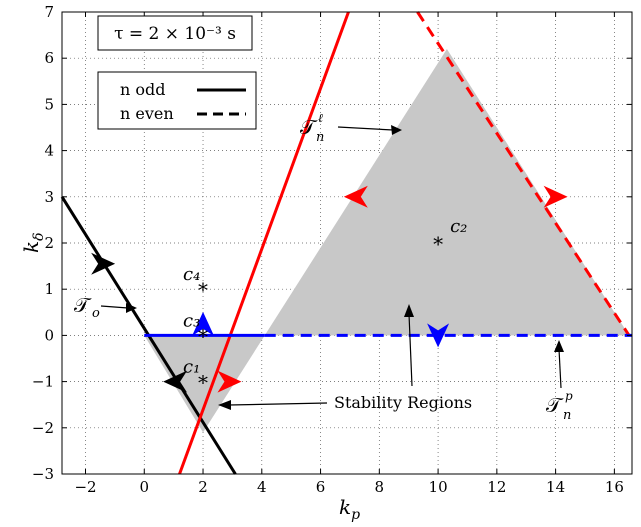 This screenshot has width=641, height=527. I want to click on t-ell-superscript: ℓ, so click(320, 118).